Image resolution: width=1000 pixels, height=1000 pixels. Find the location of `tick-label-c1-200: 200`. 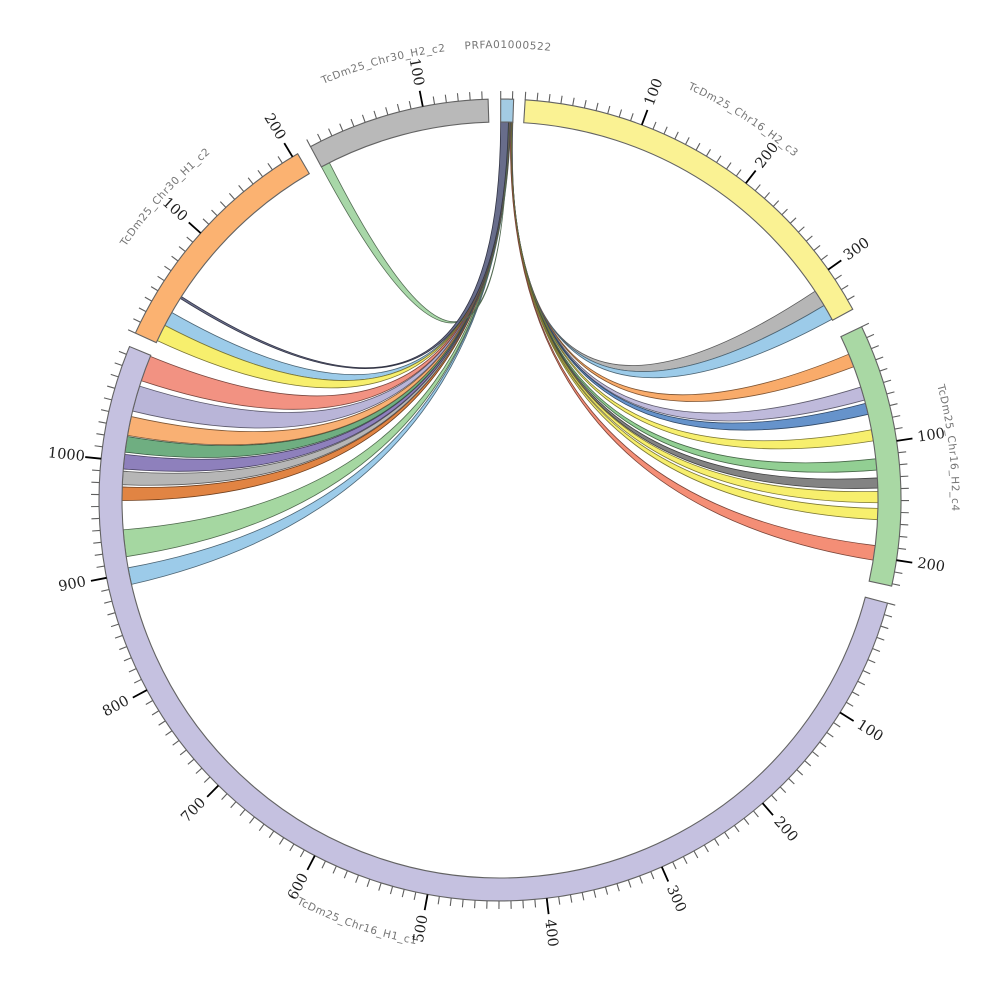

tick-label-c1-200: 200 is located at coordinates (785, 829).